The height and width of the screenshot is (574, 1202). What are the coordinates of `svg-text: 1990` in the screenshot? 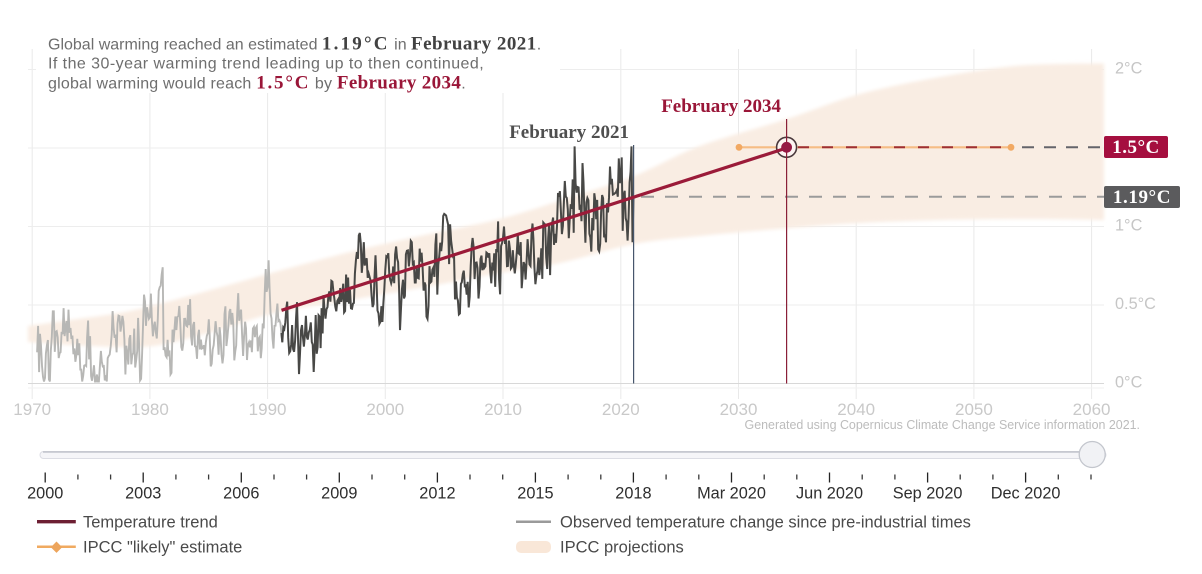 It's located at (268, 409).